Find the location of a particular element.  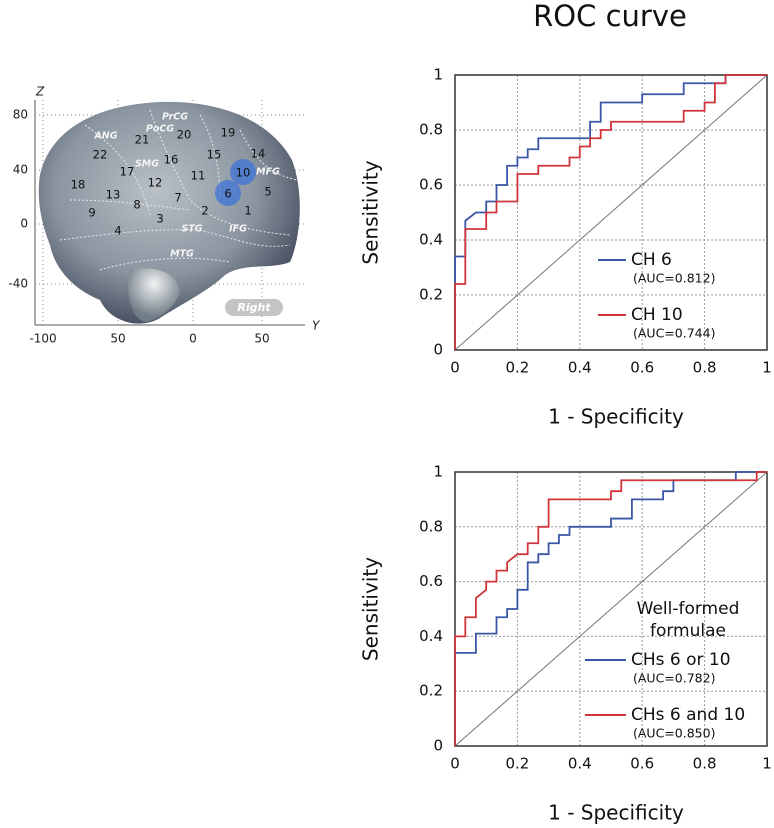

brain-surface is located at coordinates (169, 212).